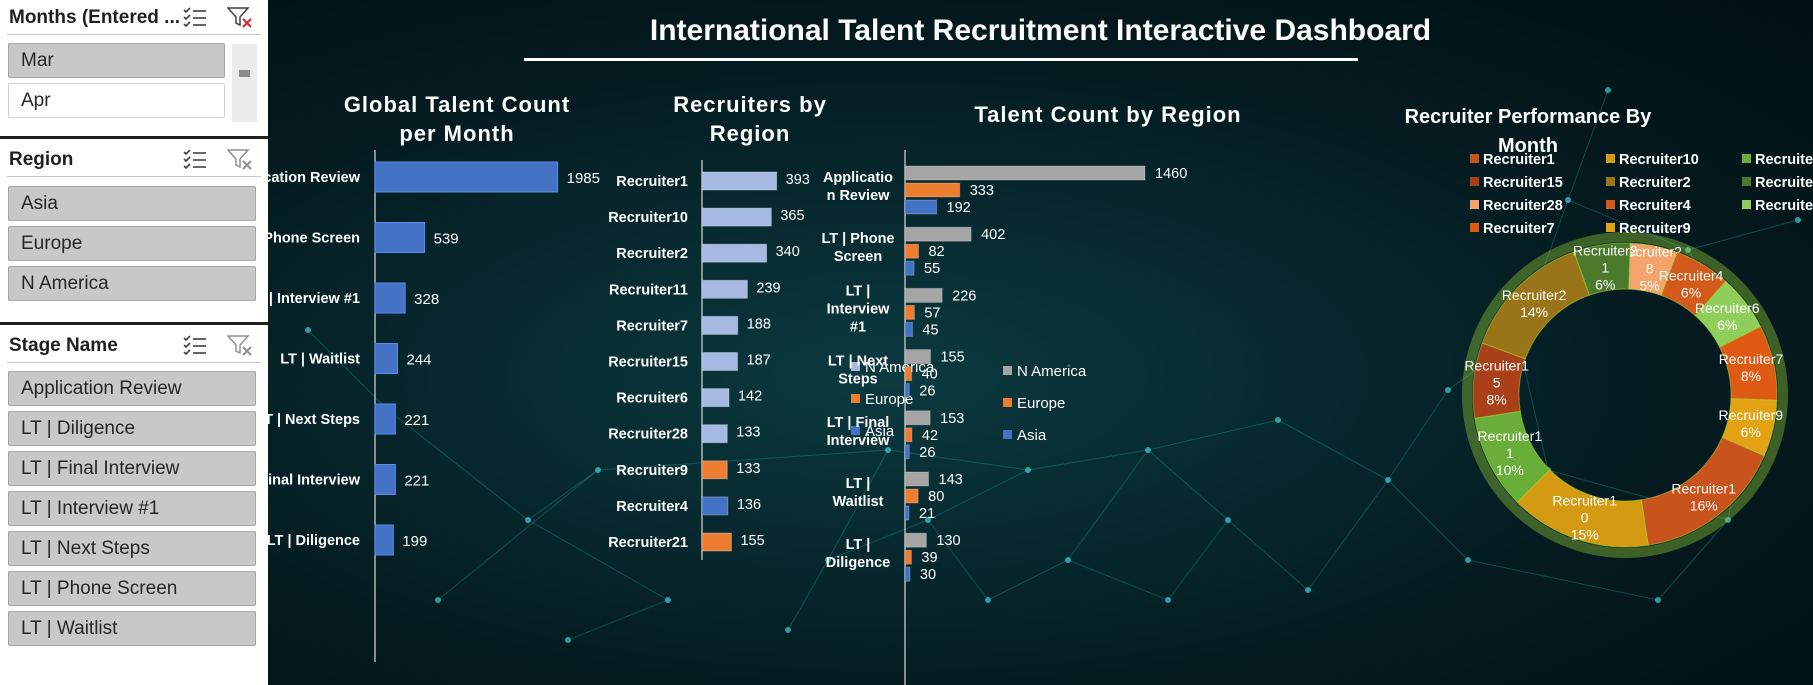  I want to click on data-label: 365, so click(792, 216).